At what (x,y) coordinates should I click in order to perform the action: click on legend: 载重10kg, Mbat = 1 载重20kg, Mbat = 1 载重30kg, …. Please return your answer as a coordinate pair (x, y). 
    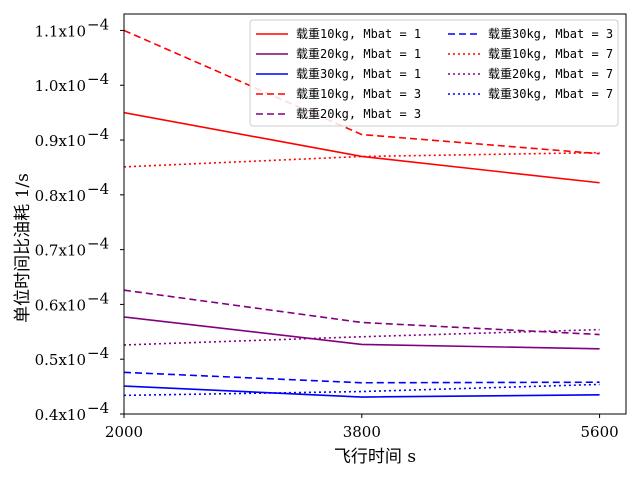
    Looking at the image, I should click on (434, 73).